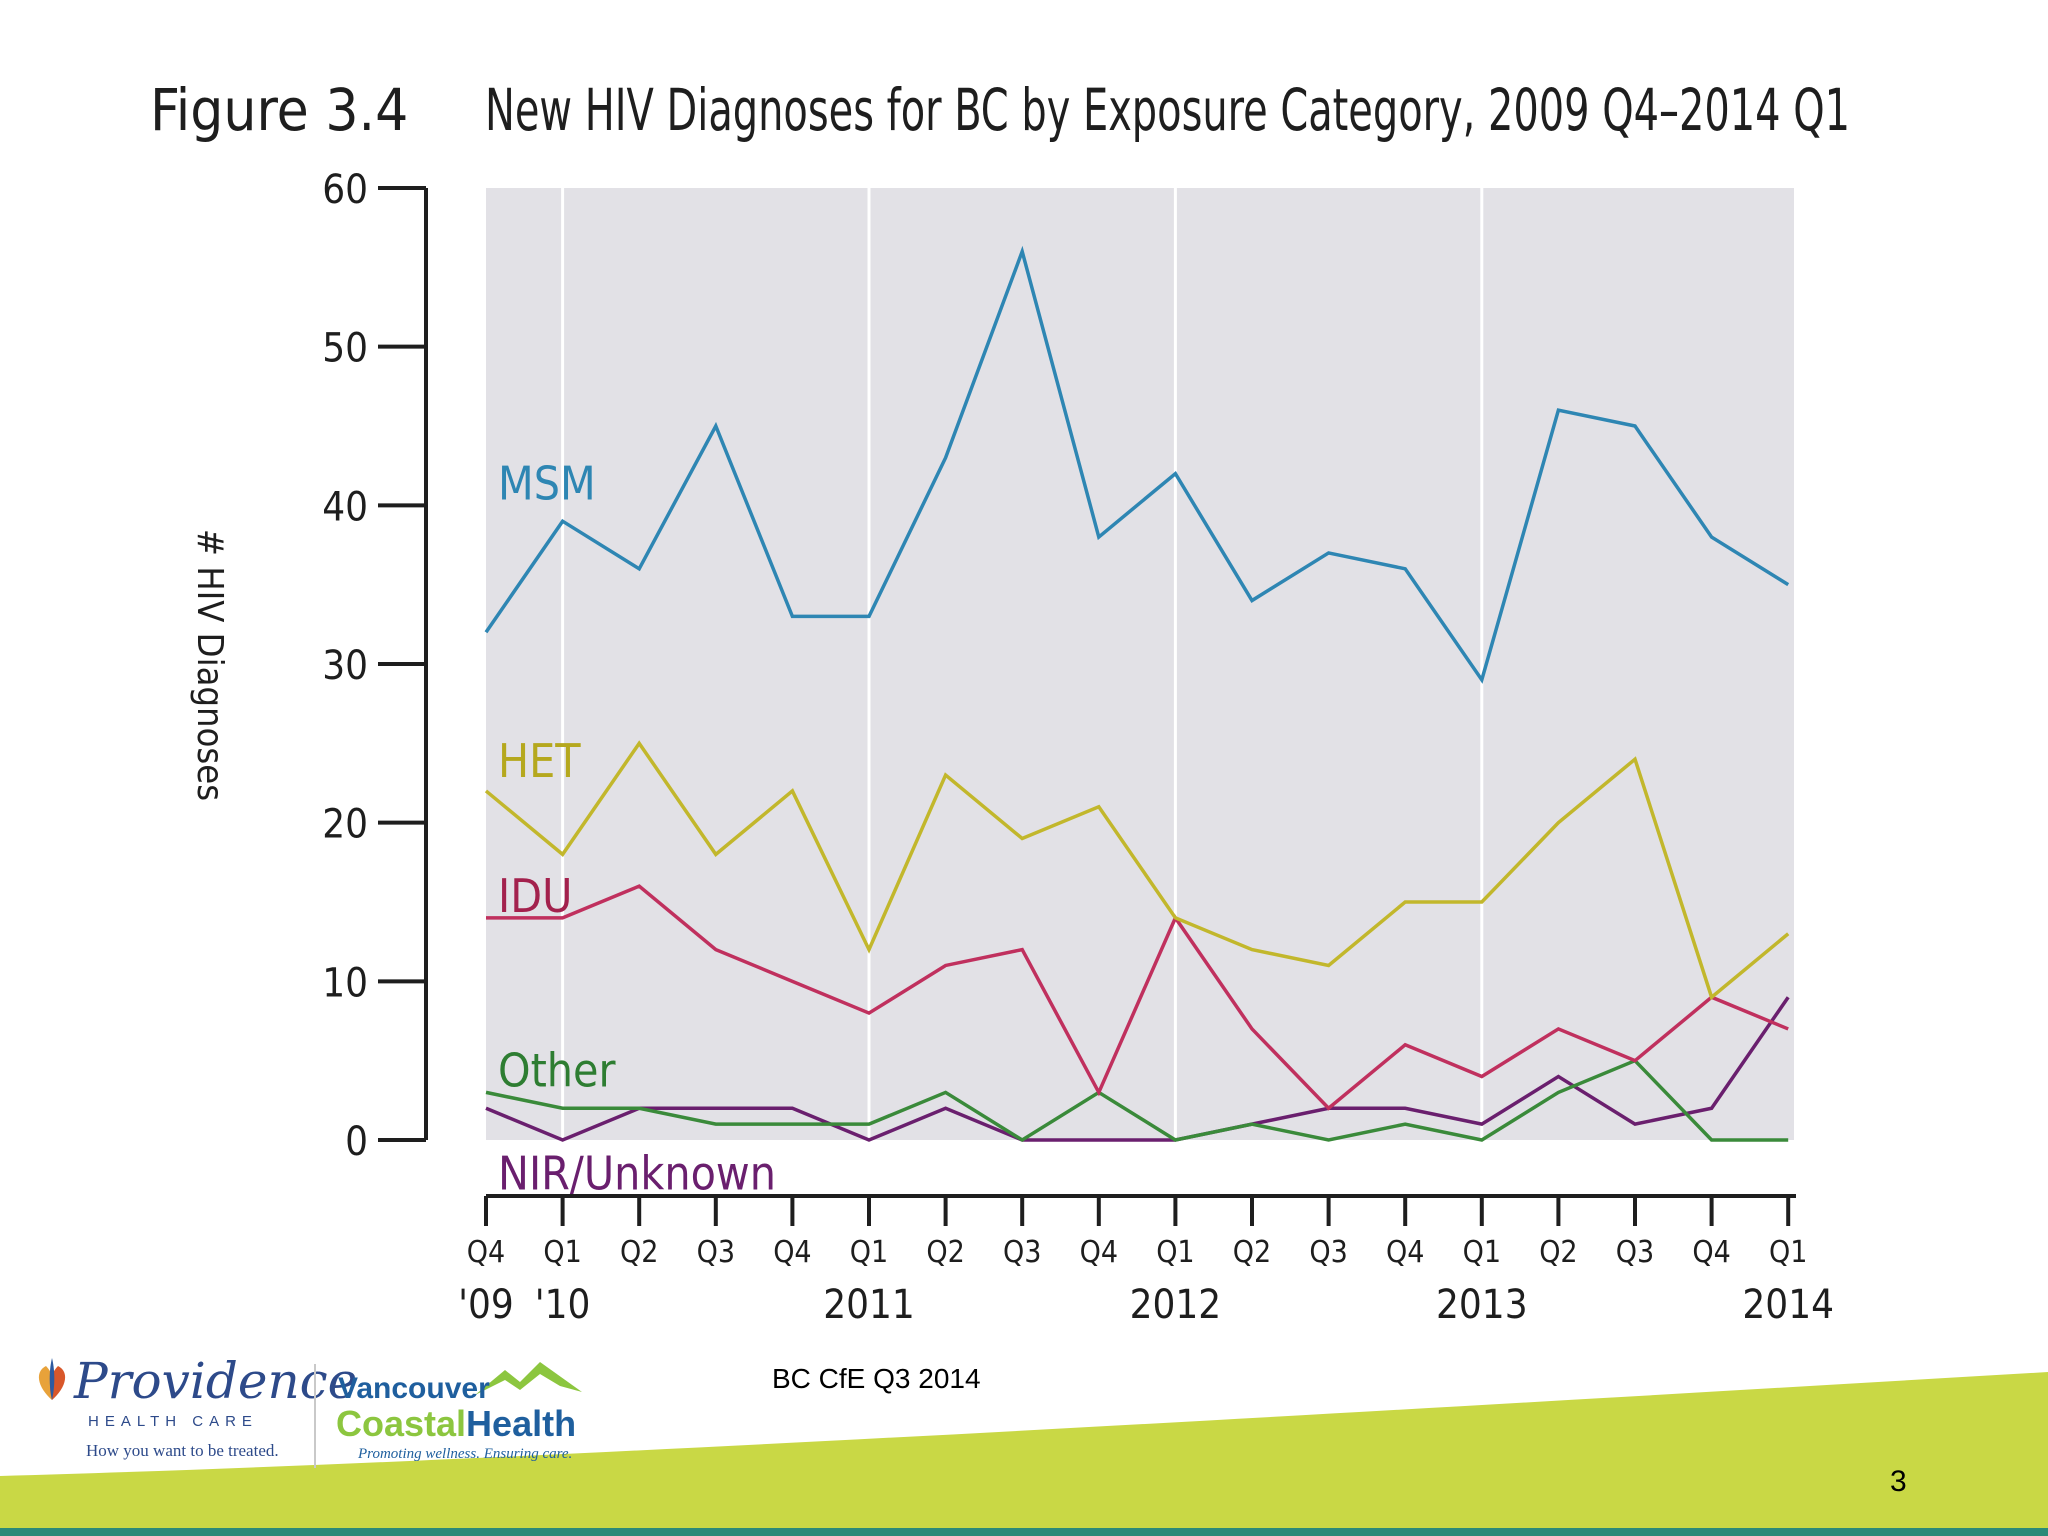  I want to click on x-year-label: 2011, so click(869, 1305).